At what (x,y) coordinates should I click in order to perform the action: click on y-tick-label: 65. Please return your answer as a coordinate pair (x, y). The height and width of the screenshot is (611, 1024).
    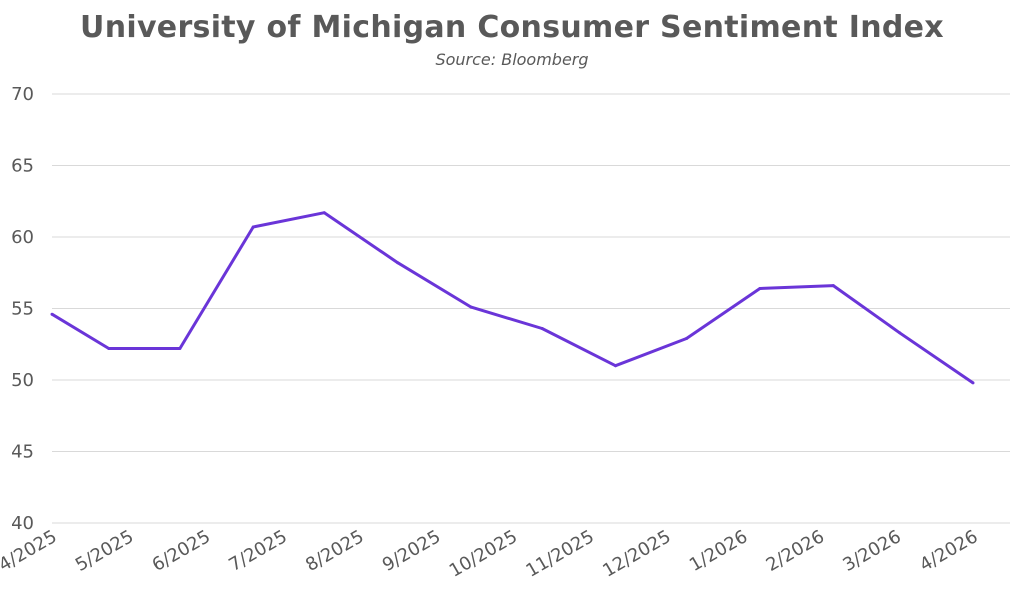
    Looking at the image, I should click on (22, 166).